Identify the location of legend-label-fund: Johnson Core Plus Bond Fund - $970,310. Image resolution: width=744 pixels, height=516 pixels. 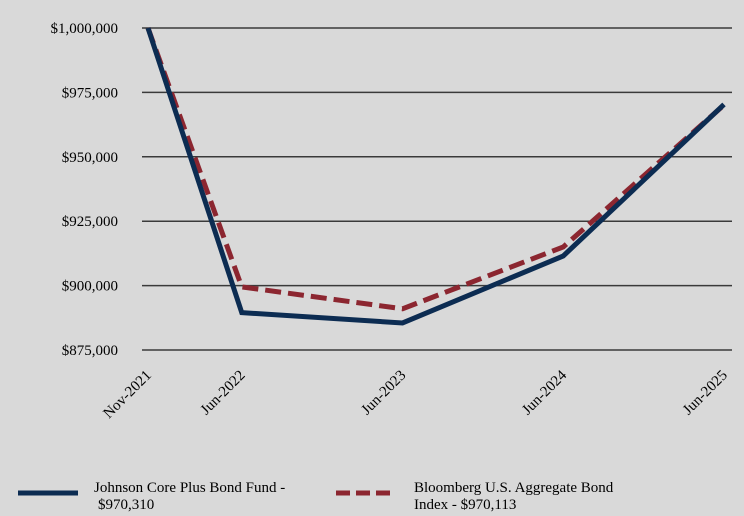
(214, 497).